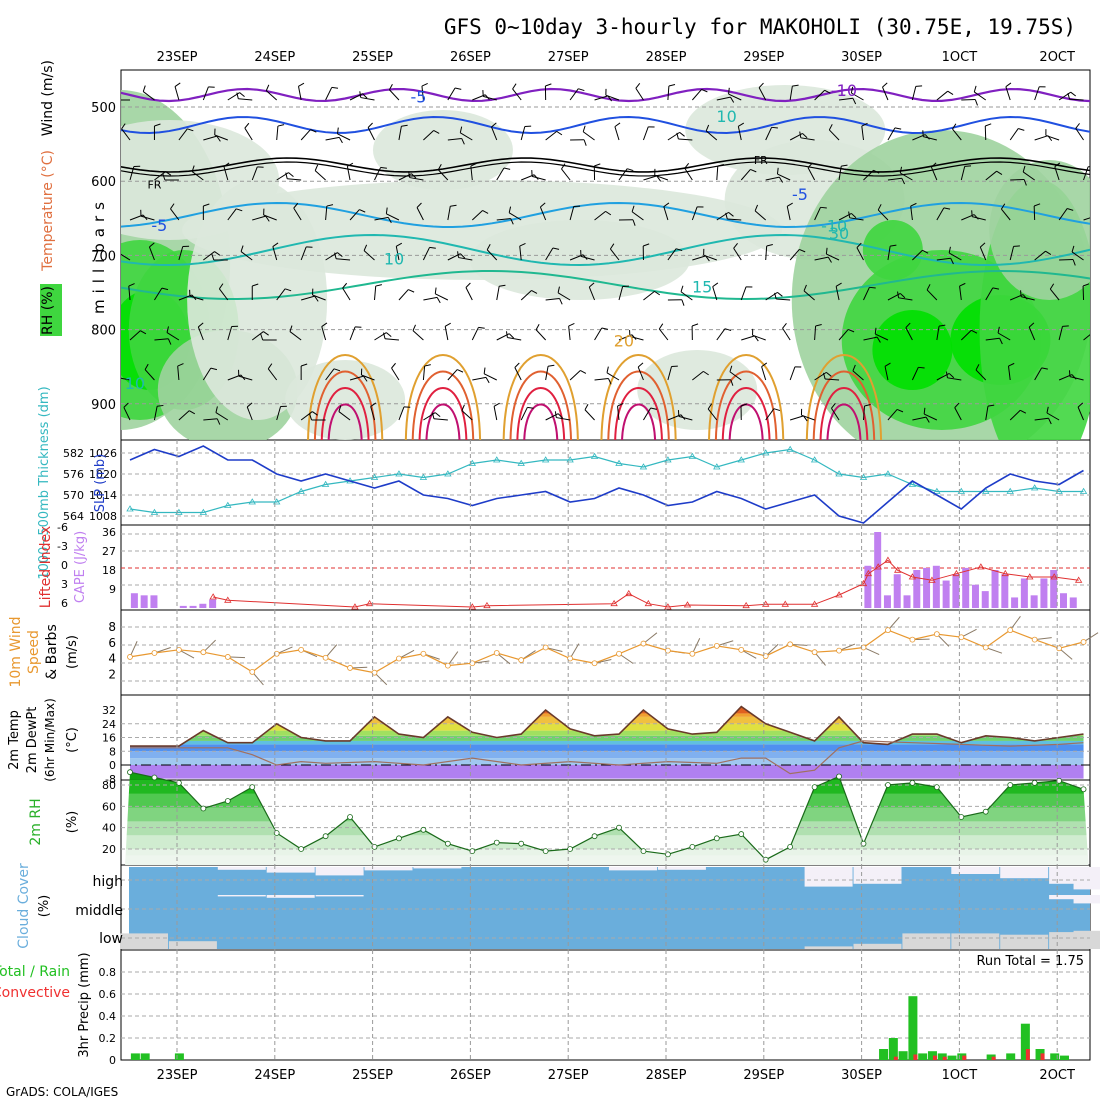 Image resolution: width=1100 pixels, height=1100 pixels. What do you see at coordinates (62, 1092) in the screenshot?
I see `footer-credit: GrADS: COLA/IGES` at bounding box center [62, 1092].